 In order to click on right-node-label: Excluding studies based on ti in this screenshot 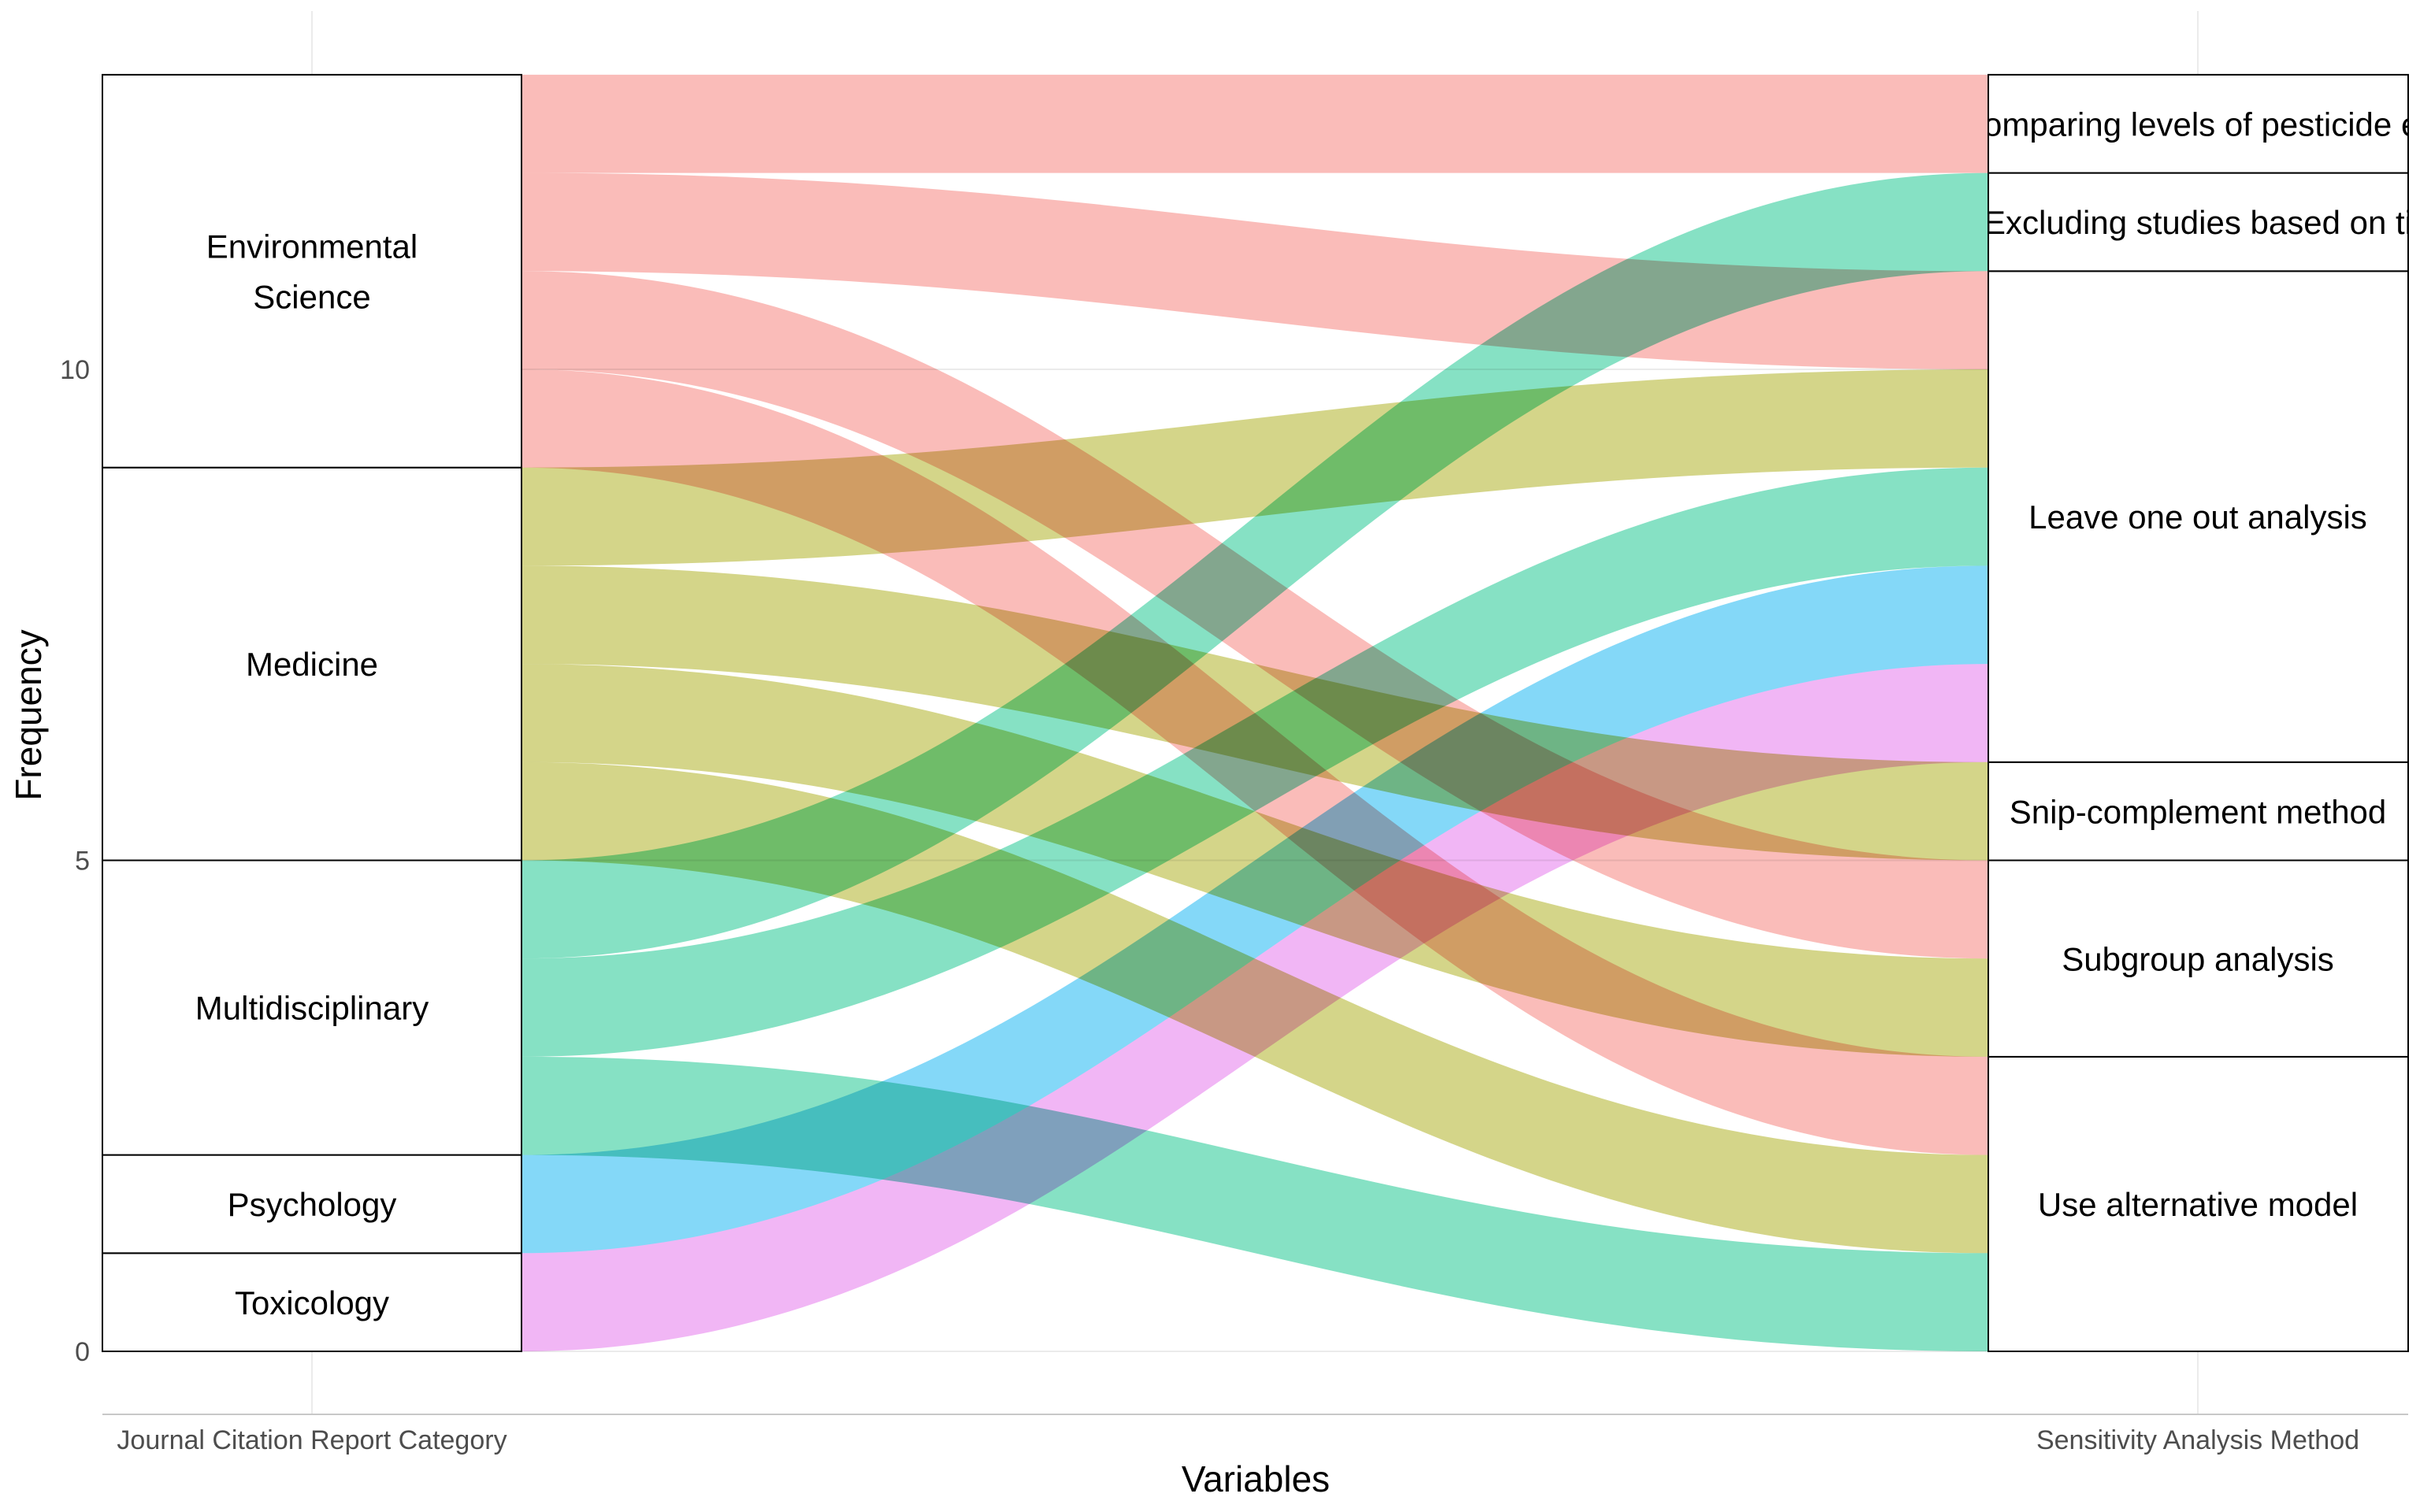, I will do `click(2198, 222)`.